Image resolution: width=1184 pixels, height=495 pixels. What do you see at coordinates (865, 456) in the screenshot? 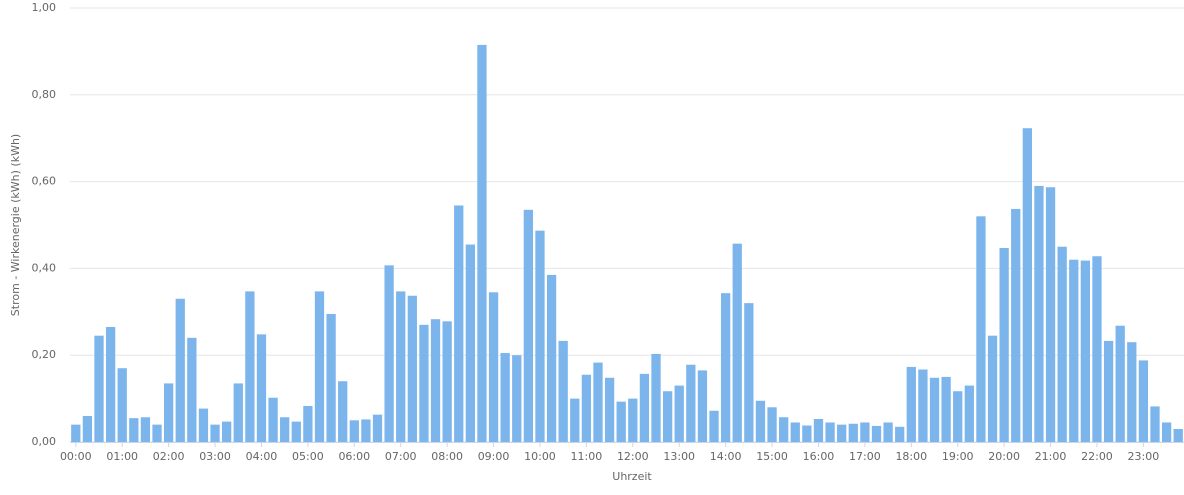
I see `x-tick-label: 17:00` at bounding box center [865, 456].